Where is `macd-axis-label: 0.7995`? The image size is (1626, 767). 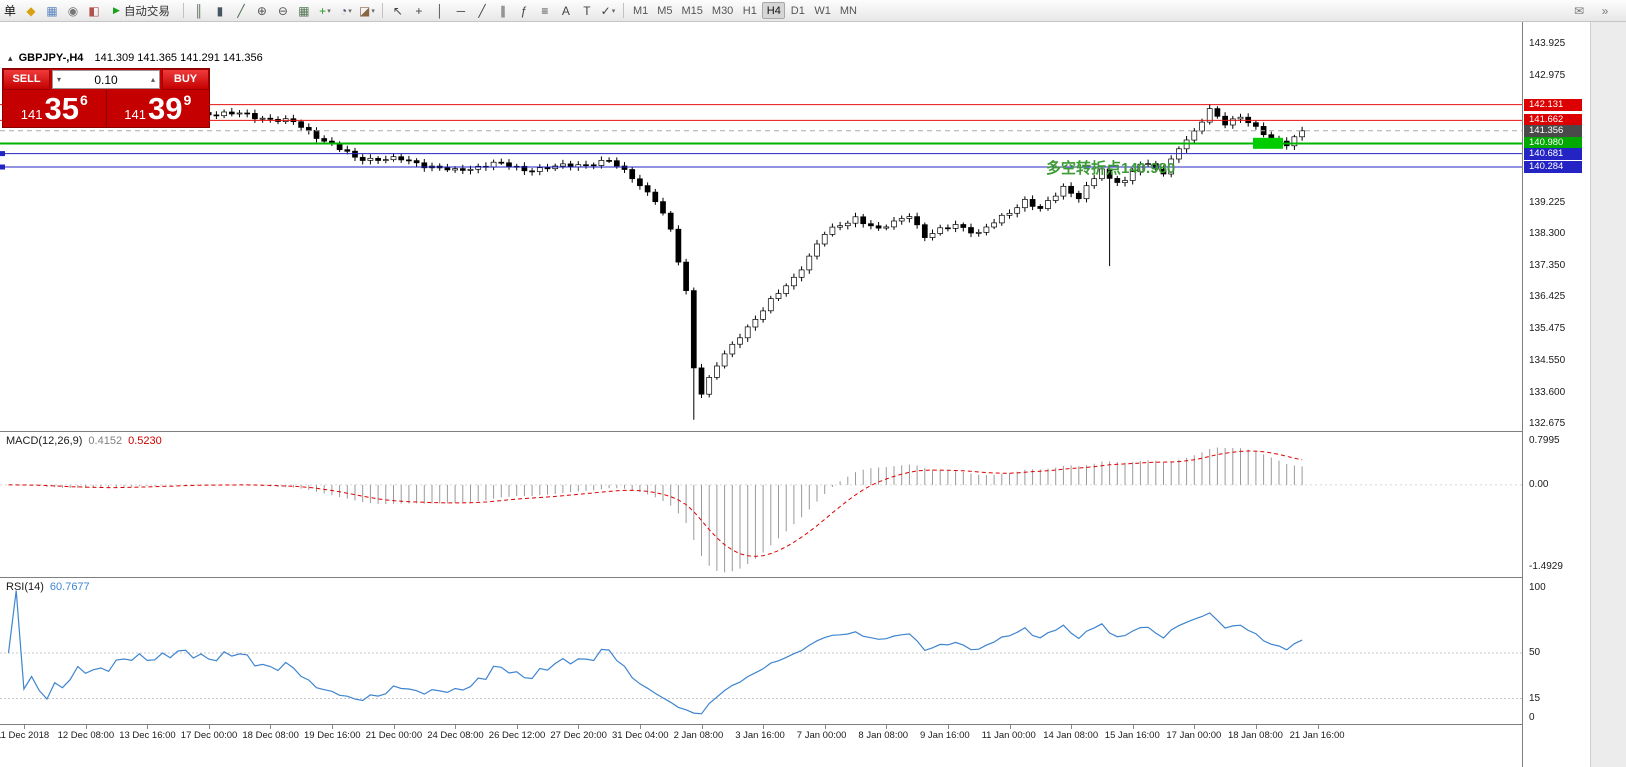
macd-axis-label: 0.7995 is located at coordinates (1544, 440).